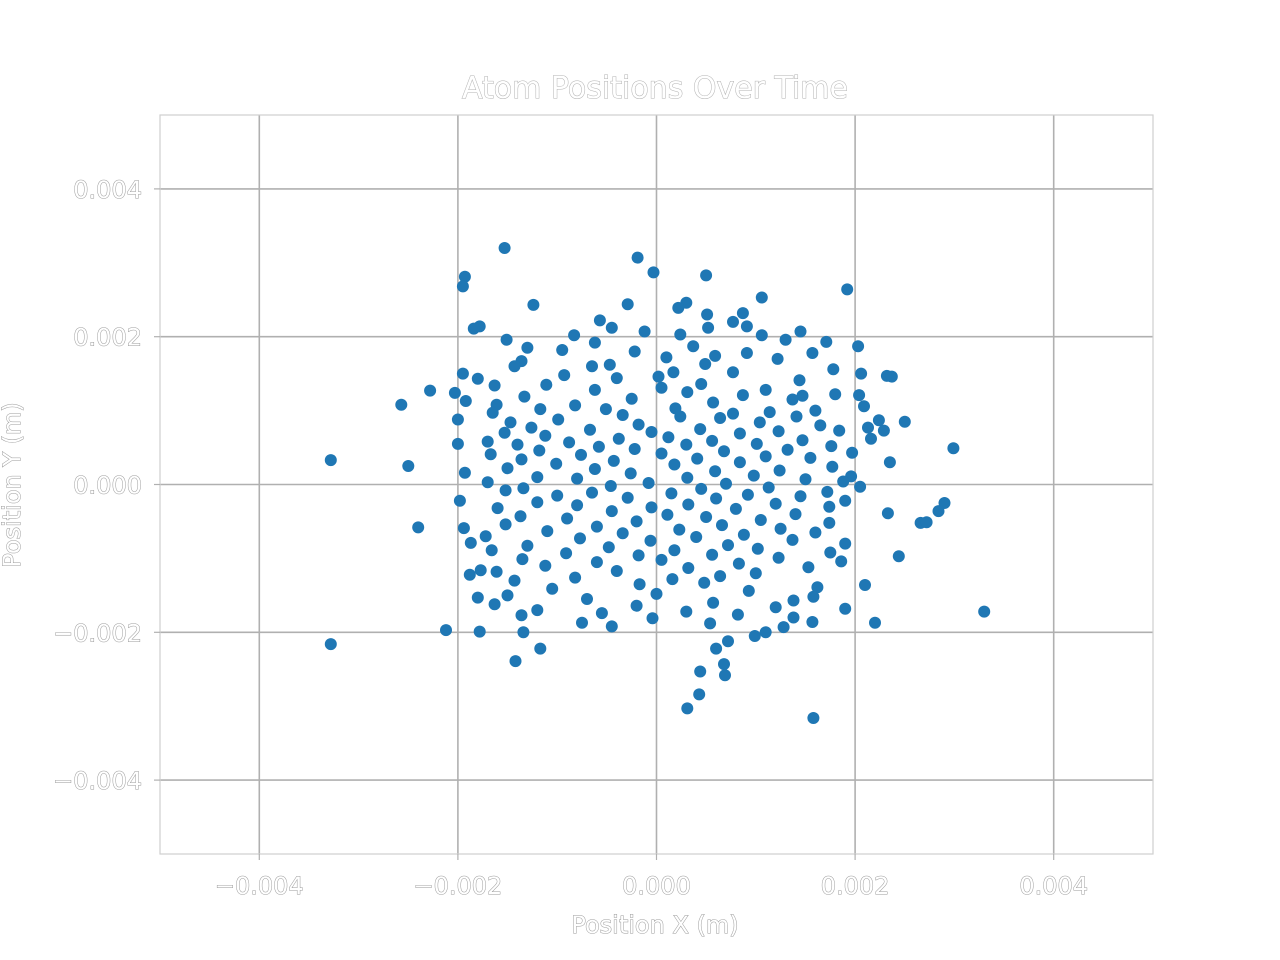 The image size is (1280, 960). I want to click on y-tick-label: 0.004, so click(107, 190).